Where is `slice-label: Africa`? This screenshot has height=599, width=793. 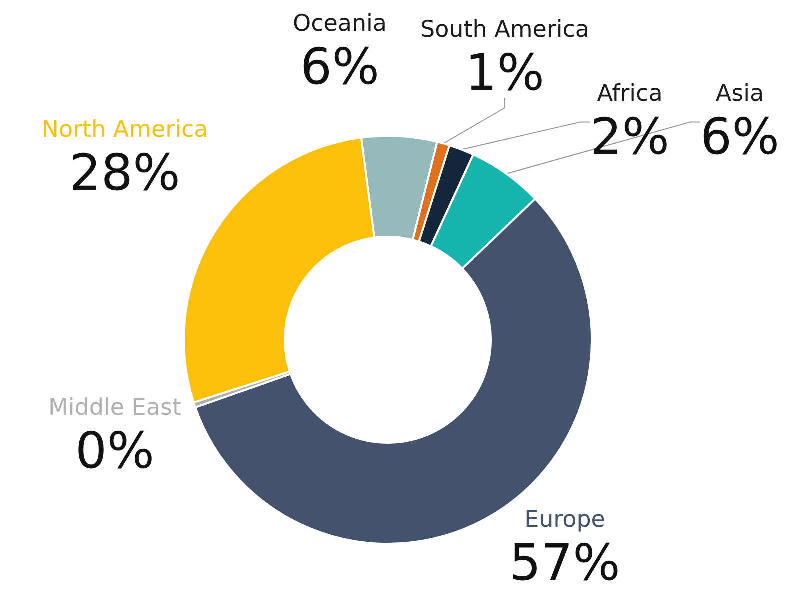
slice-label: Africa is located at coordinates (630, 94).